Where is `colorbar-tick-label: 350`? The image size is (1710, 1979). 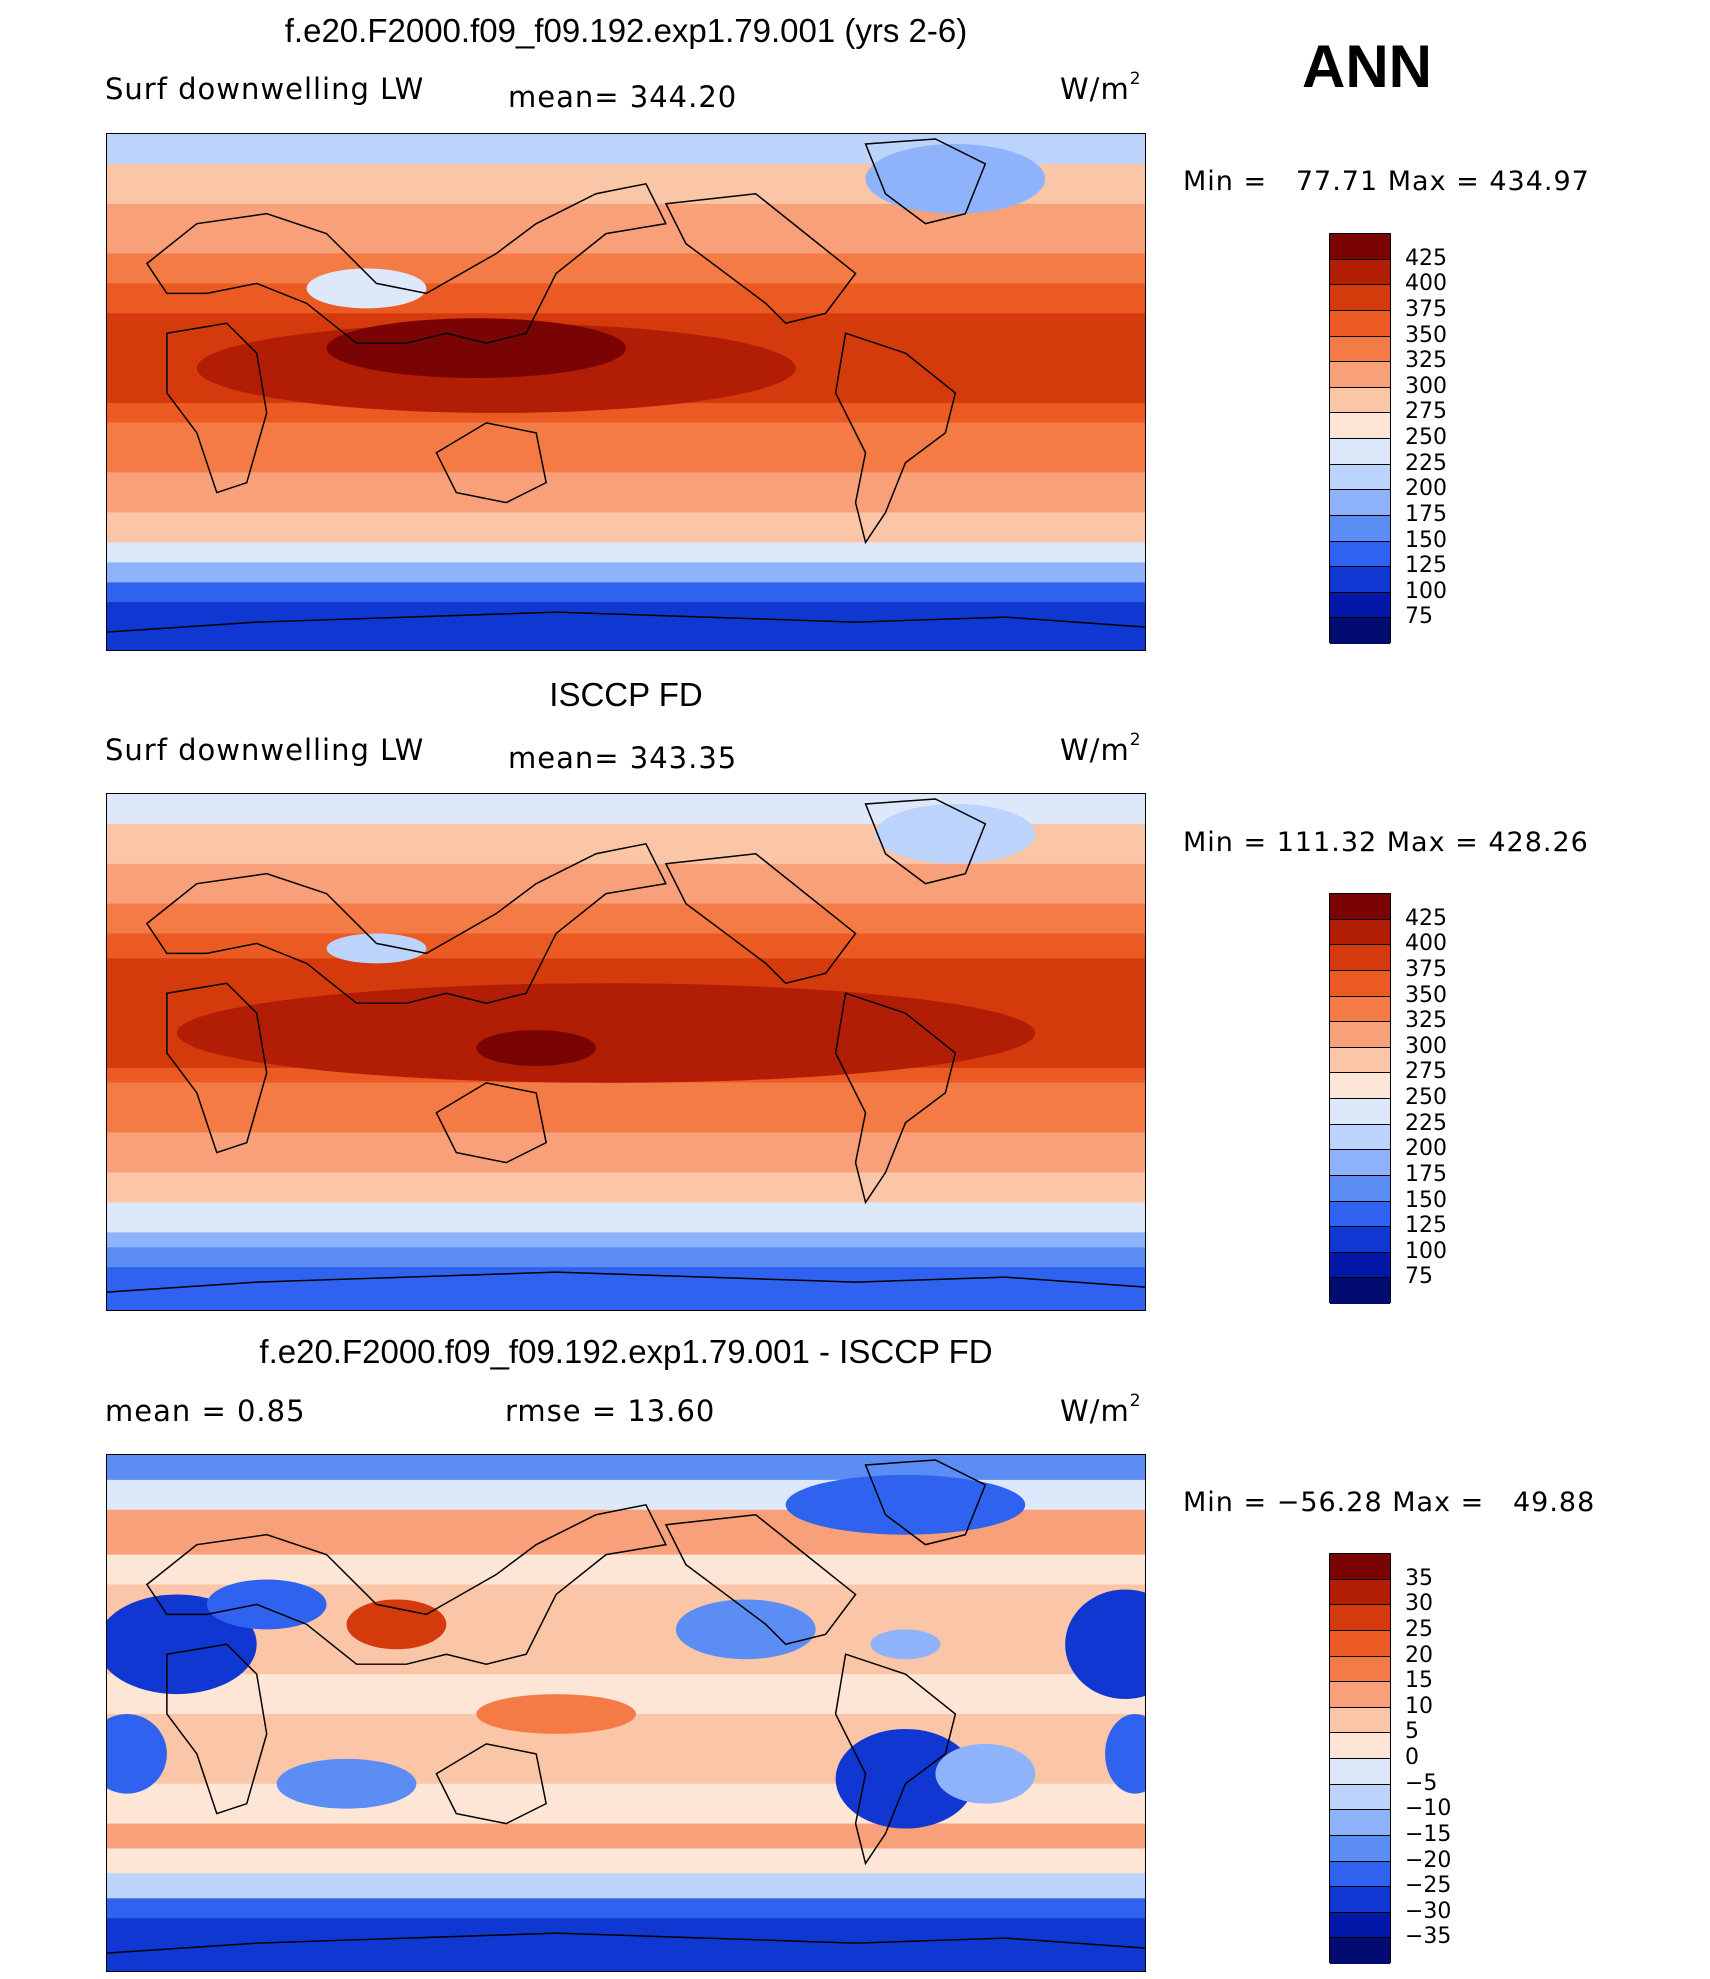 colorbar-tick-label: 350 is located at coordinates (1426, 995).